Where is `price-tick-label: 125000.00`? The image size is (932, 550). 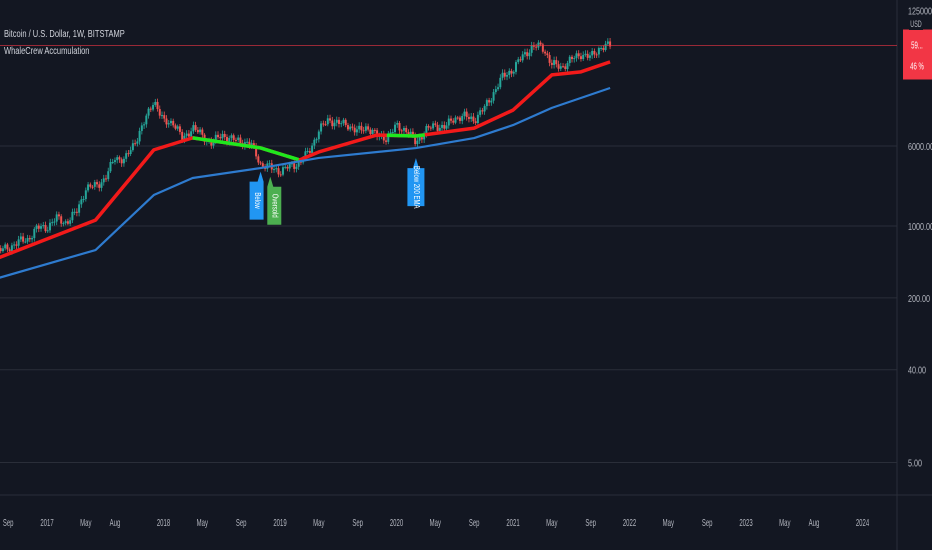
price-tick-label: 125000.00 is located at coordinates (920, 10).